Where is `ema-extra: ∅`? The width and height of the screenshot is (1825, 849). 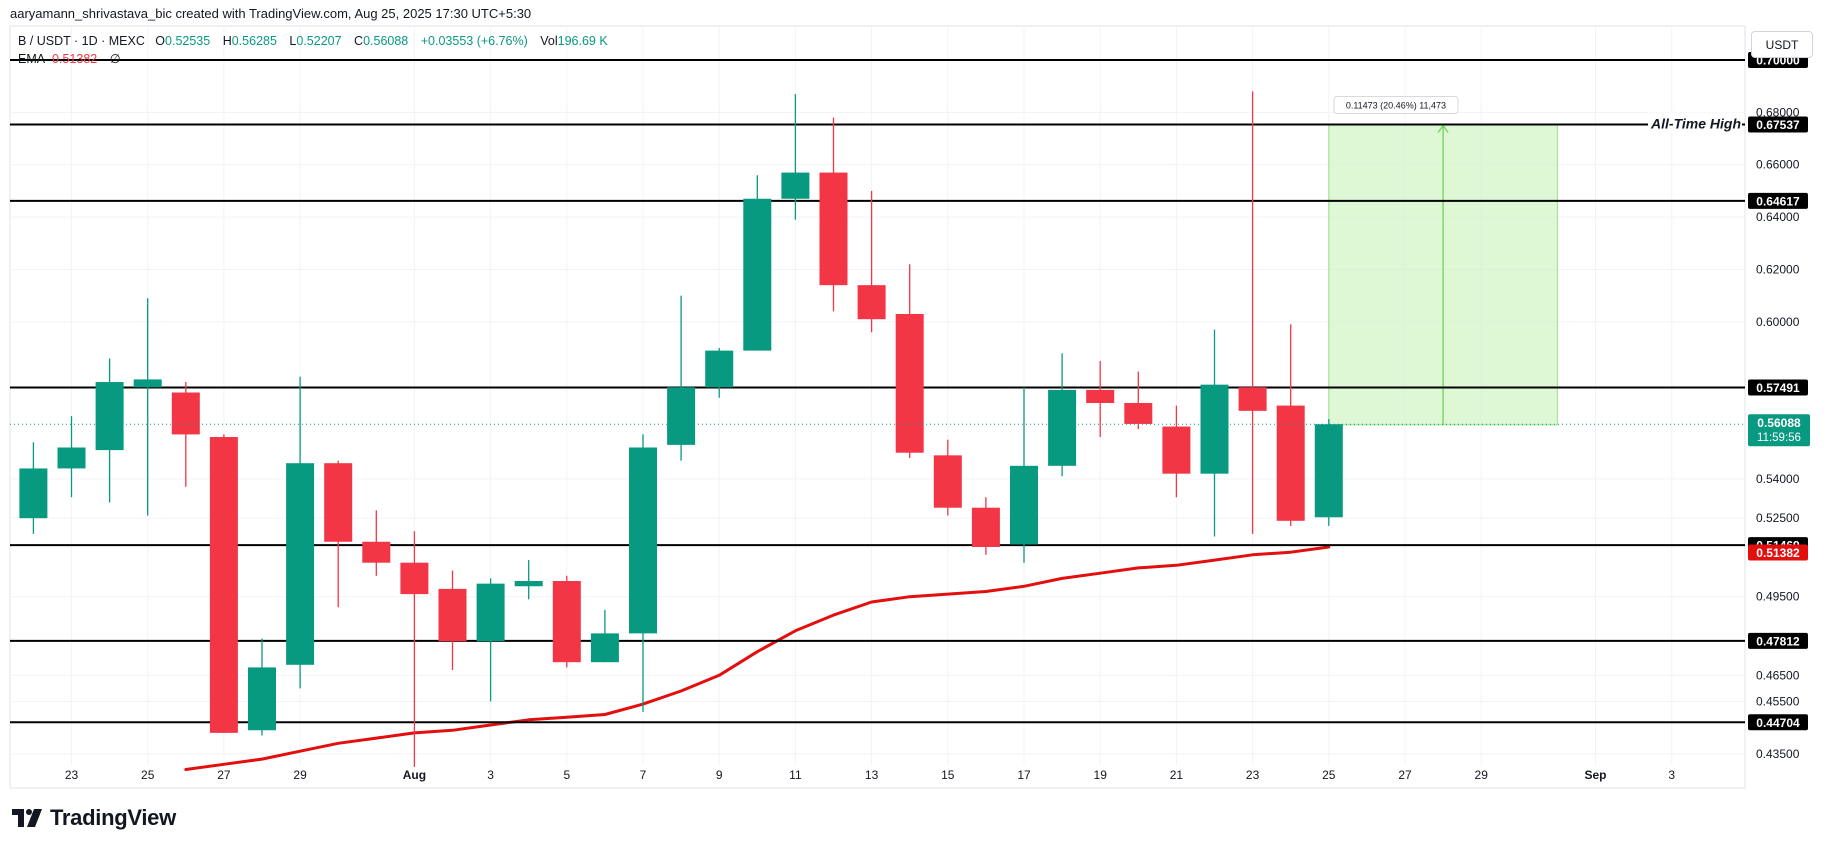 ema-extra: ∅ is located at coordinates (115, 59).